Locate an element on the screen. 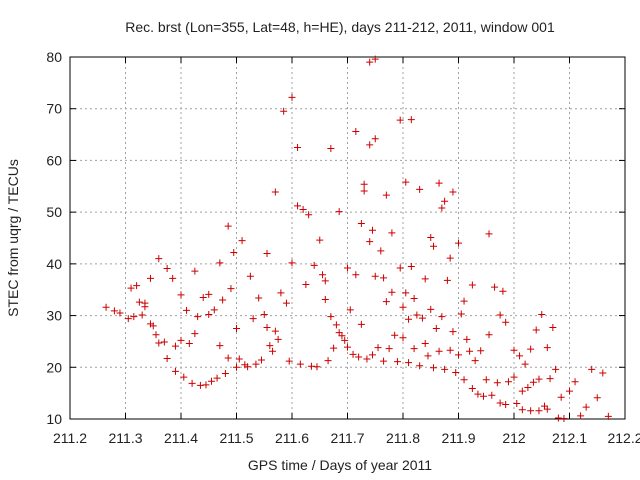  y-tick-label: 40 is located at coordinates (54, 264).